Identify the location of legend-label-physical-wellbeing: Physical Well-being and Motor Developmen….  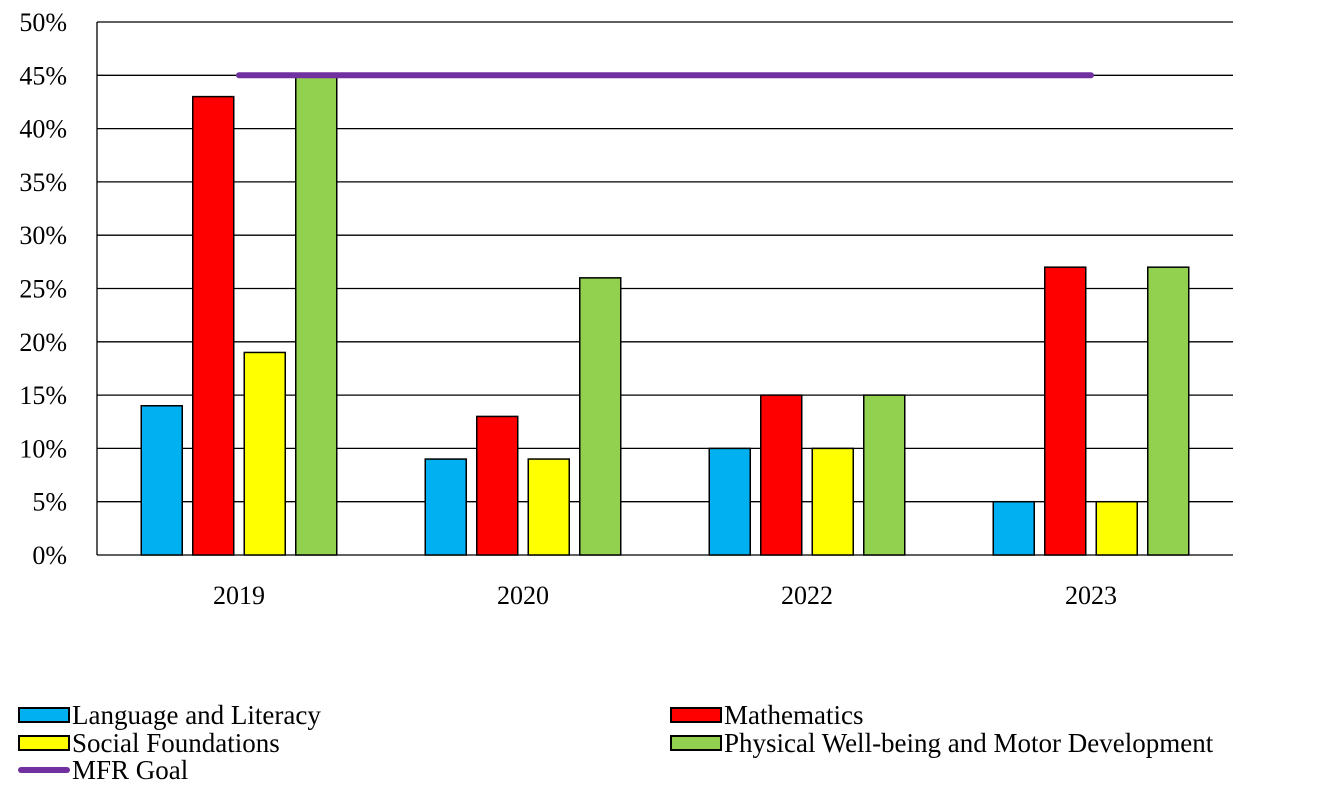
(969, 743).